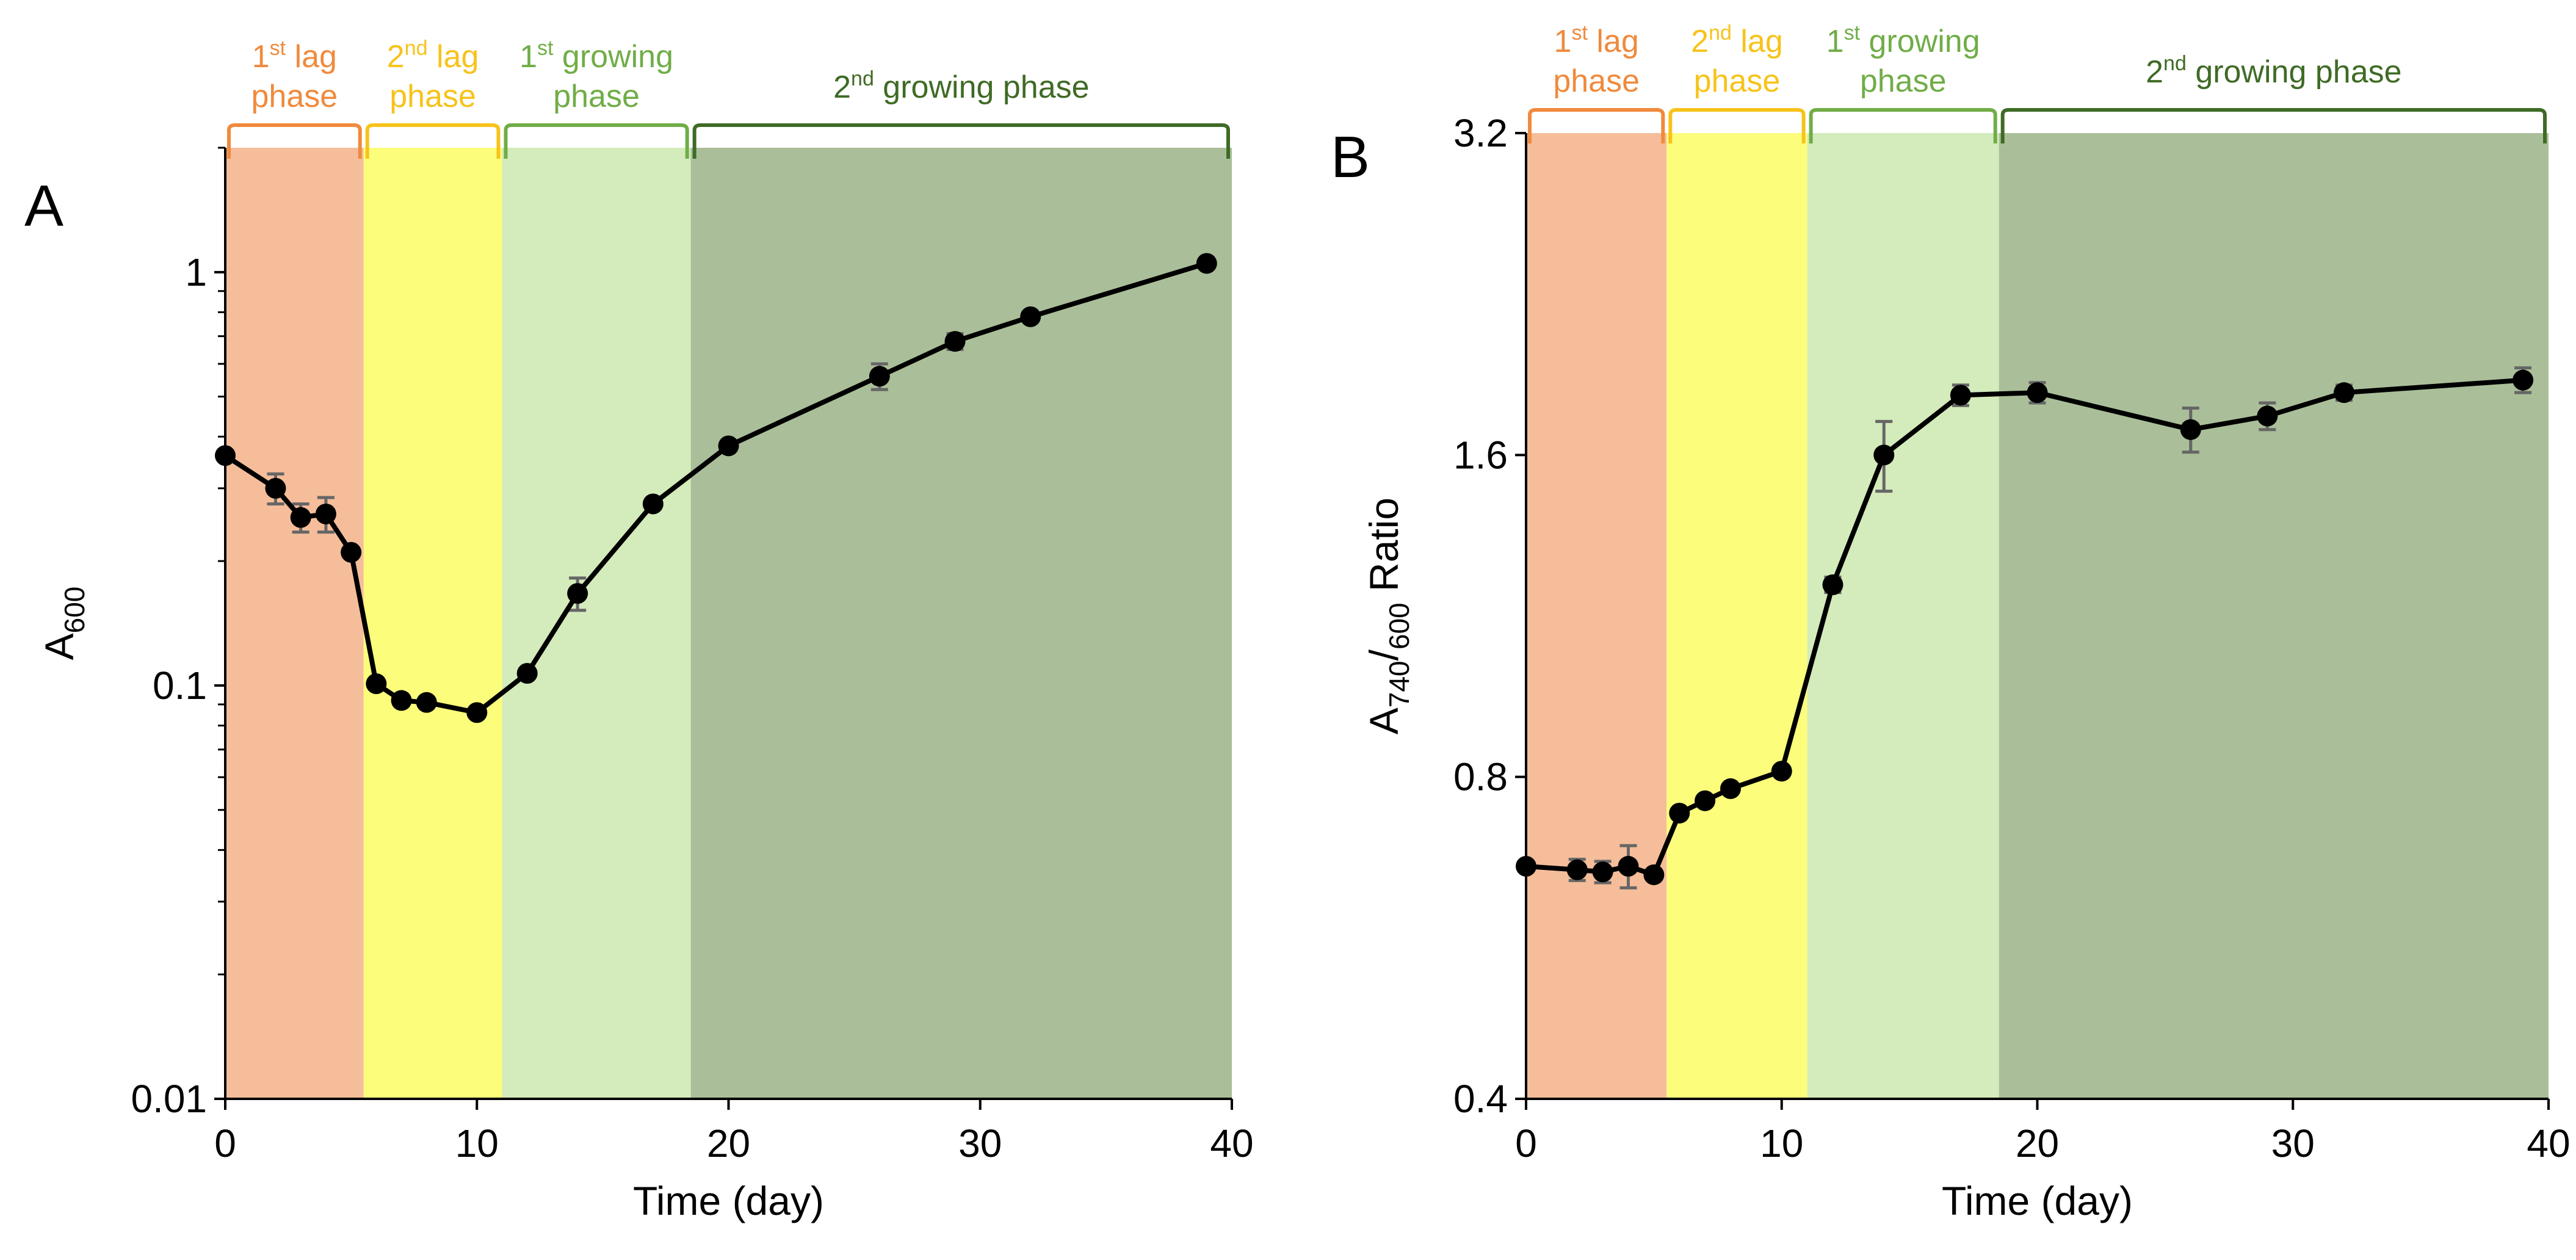 Image resolution: width=2576 pixels, height=1260 pixels. I want to click on y-tick-label: 0.01, so click(169, 1099).